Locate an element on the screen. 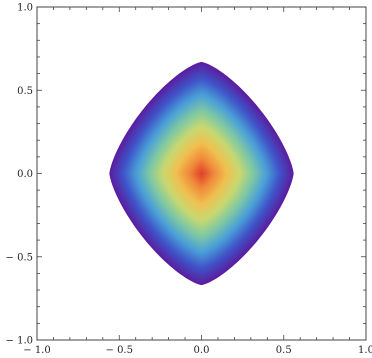  x-tick-label: 0.5 is located at coordinates (284, 350).